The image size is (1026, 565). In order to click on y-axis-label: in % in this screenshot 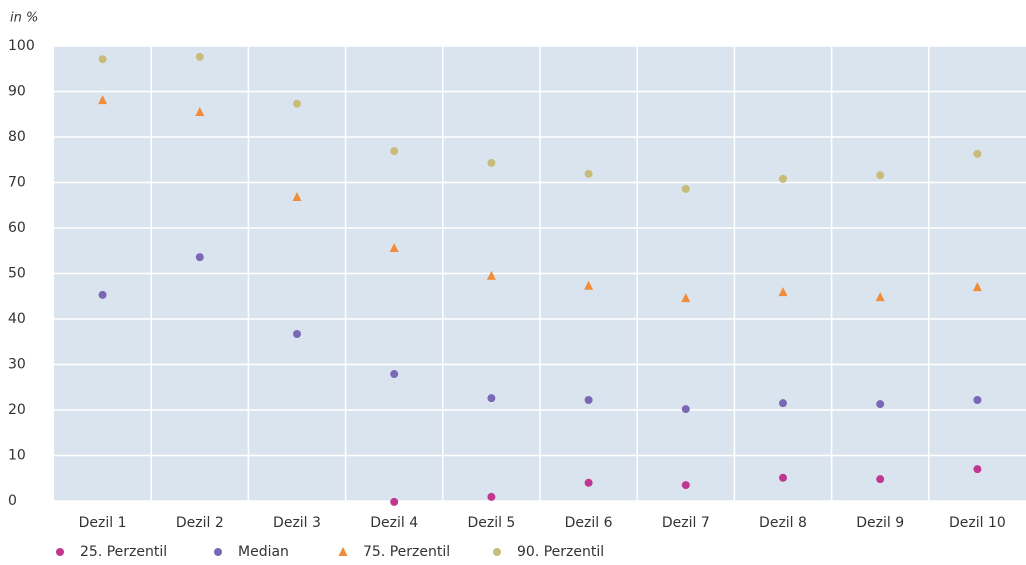, I will do `click(24, 18)`.